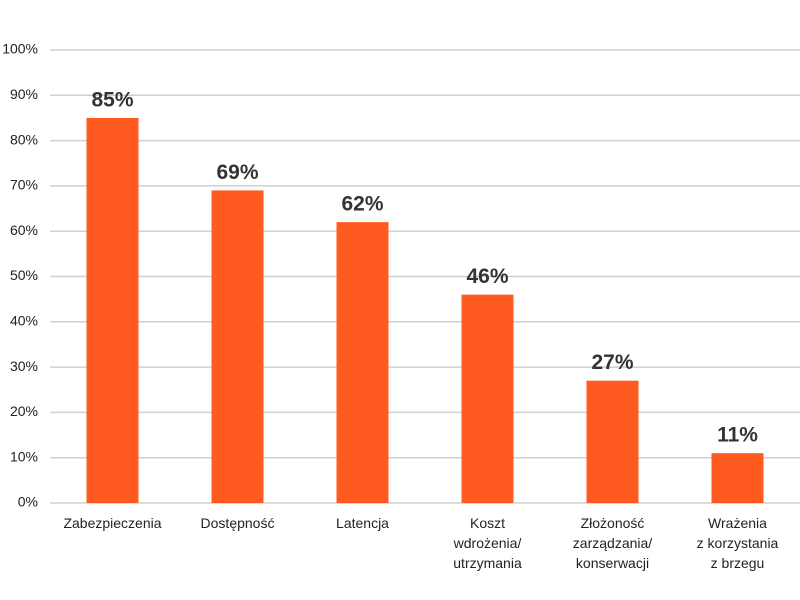 Image resolution: width=800 pixels, height=600 pixels. I want to click on y-tick-label: 10%, so click(24, 456).